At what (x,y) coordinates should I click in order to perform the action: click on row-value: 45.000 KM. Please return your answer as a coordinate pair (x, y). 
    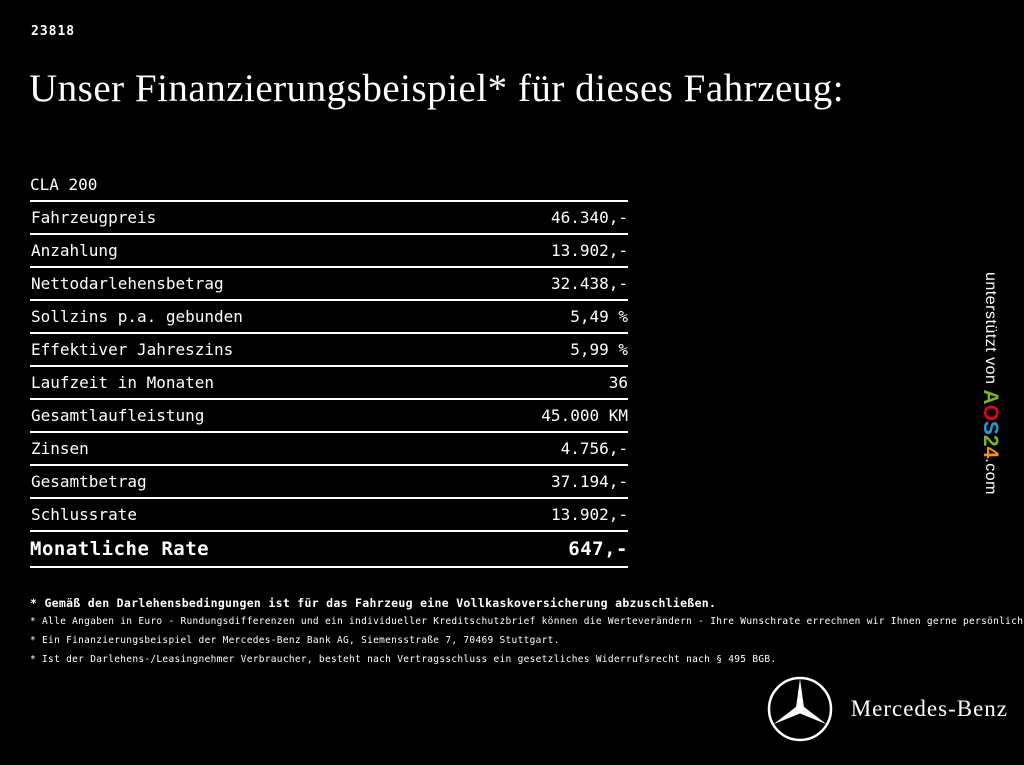
    Looking at the image, I should click on (584, 415).